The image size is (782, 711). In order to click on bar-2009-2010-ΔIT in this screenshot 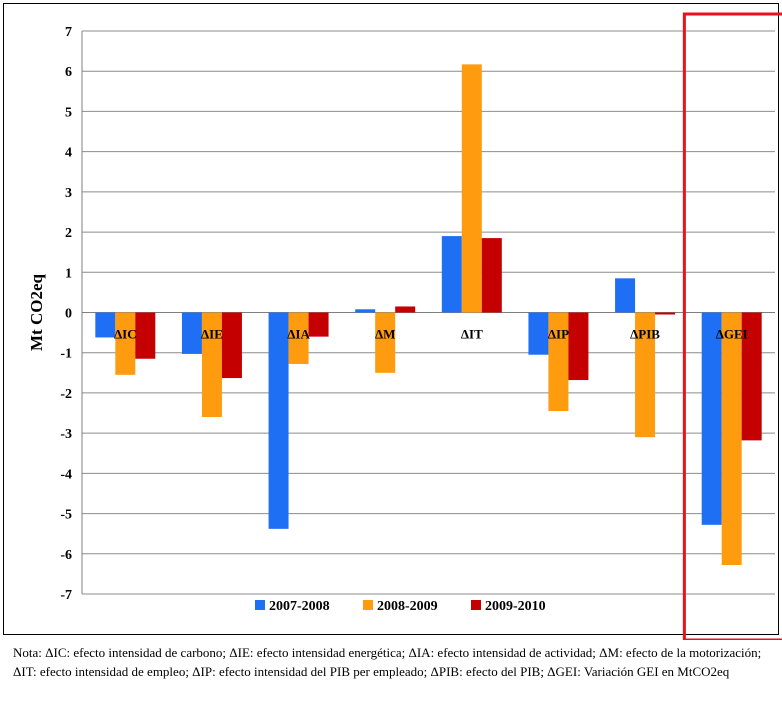, I will do `click(491, 275)`.